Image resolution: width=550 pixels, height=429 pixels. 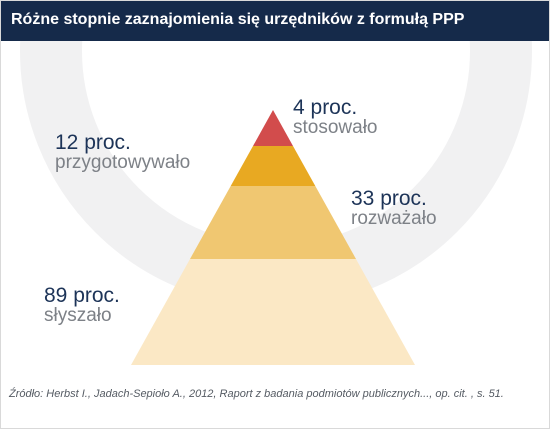 I want to click on pyramid-level-slyszalo, so click(x=273, y=312).